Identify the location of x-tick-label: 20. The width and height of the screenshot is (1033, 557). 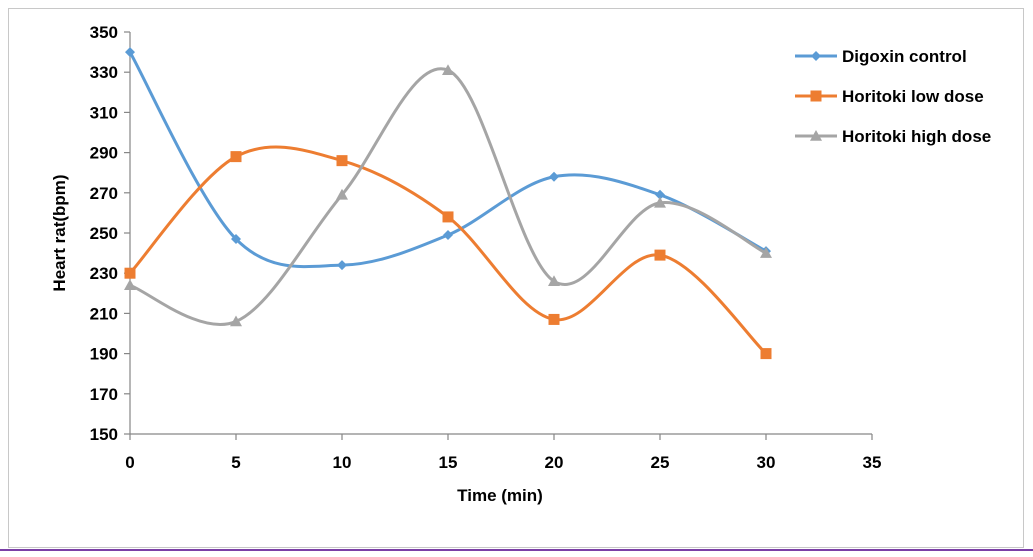
(554, 462).